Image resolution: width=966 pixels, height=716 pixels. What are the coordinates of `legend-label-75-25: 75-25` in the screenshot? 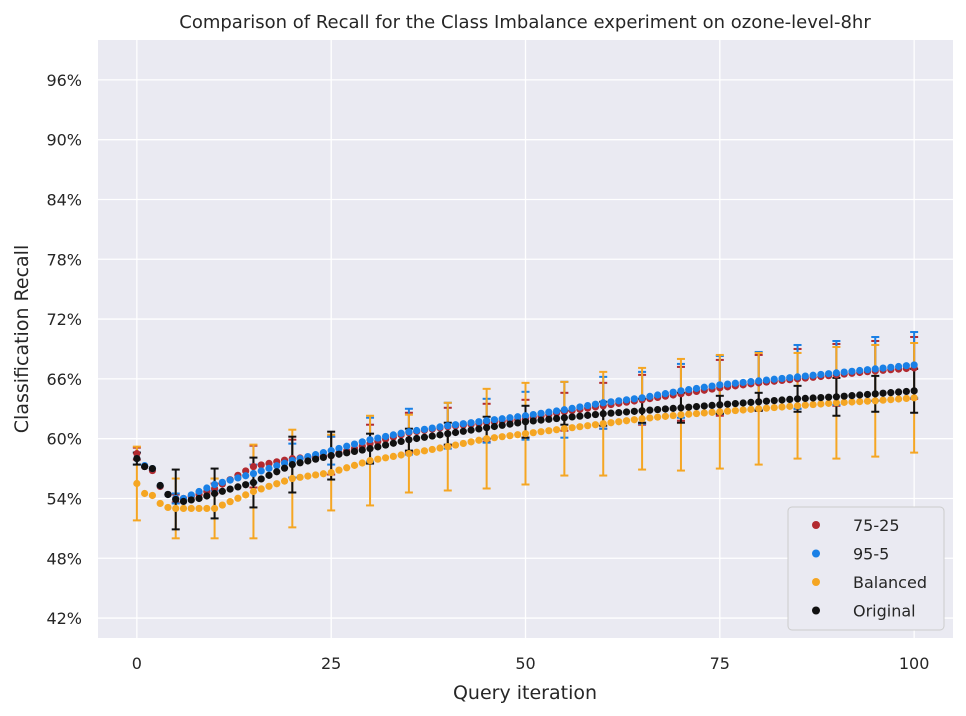 It's located at (876, 525).